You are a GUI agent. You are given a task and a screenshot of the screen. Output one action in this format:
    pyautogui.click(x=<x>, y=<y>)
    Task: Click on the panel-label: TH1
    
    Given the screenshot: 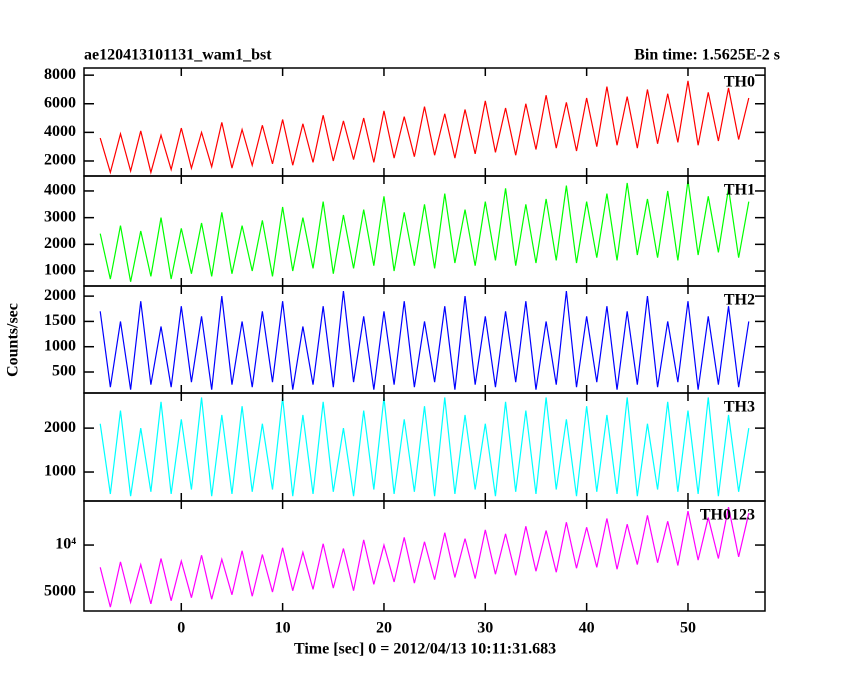 What is the action you would take?
    pyautogui.click(x=739, y=190)
    